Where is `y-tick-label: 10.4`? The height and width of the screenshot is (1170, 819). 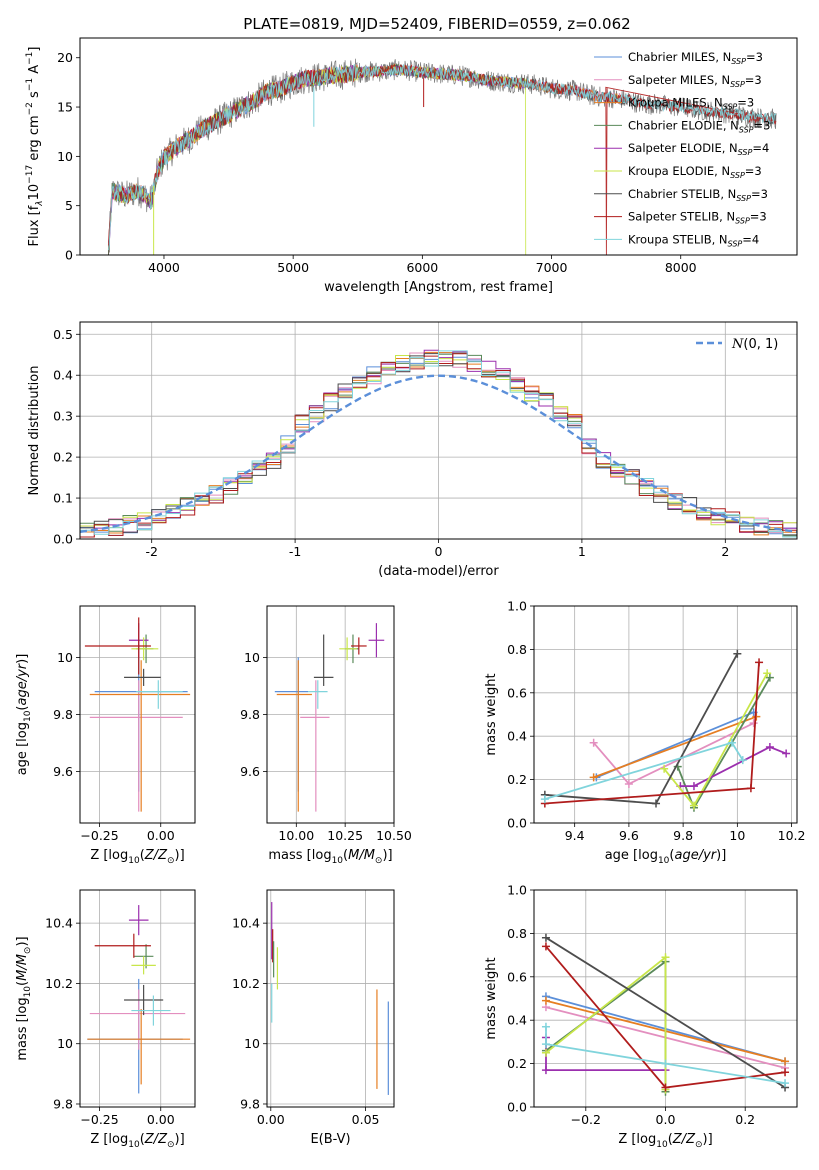
y-tick-label: 10.4 is located at coordinates (59, 923).